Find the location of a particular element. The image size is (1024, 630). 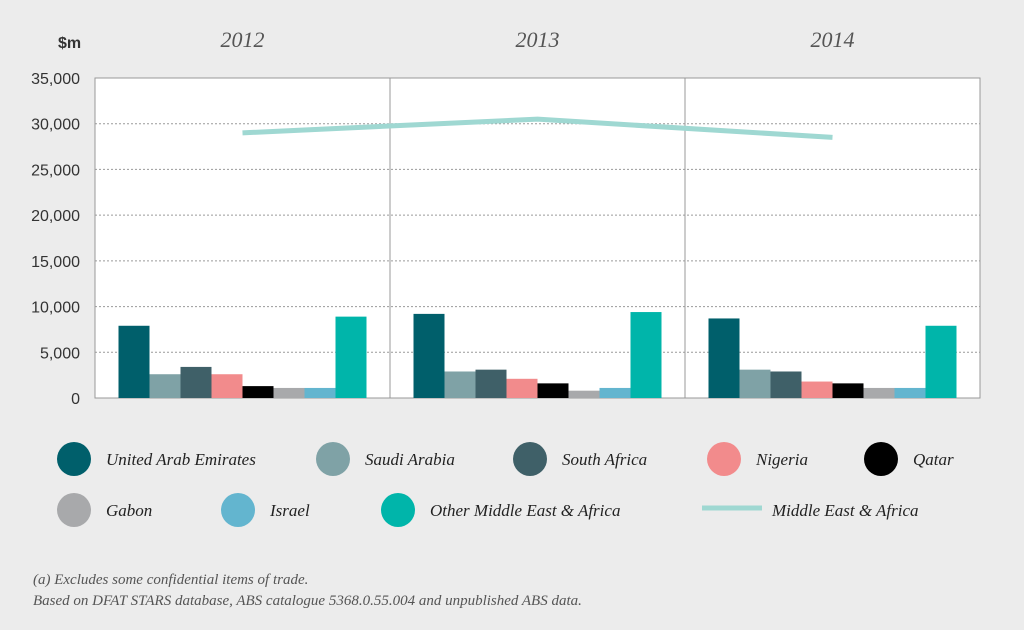

y-tick-label: 10,000 is located at coordinates (55, 308).